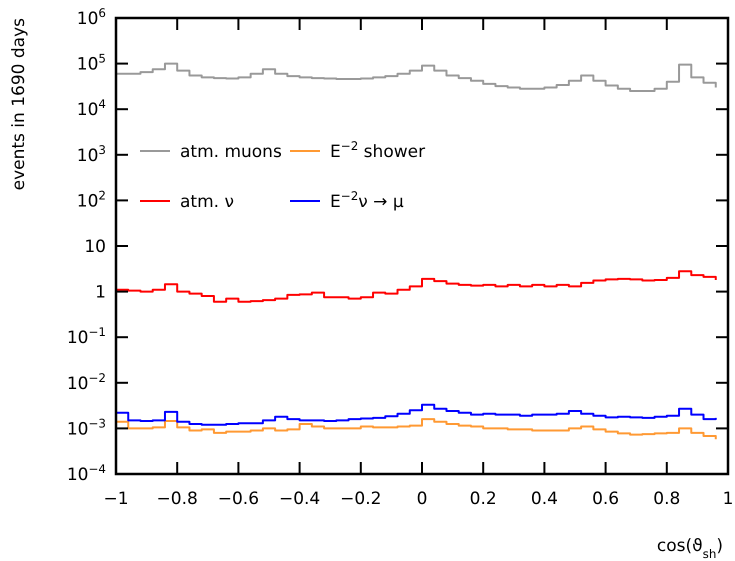  Describe the element at coordinates (100, 292) in the screenshot. I see `y-tick-label: 1` at that location.